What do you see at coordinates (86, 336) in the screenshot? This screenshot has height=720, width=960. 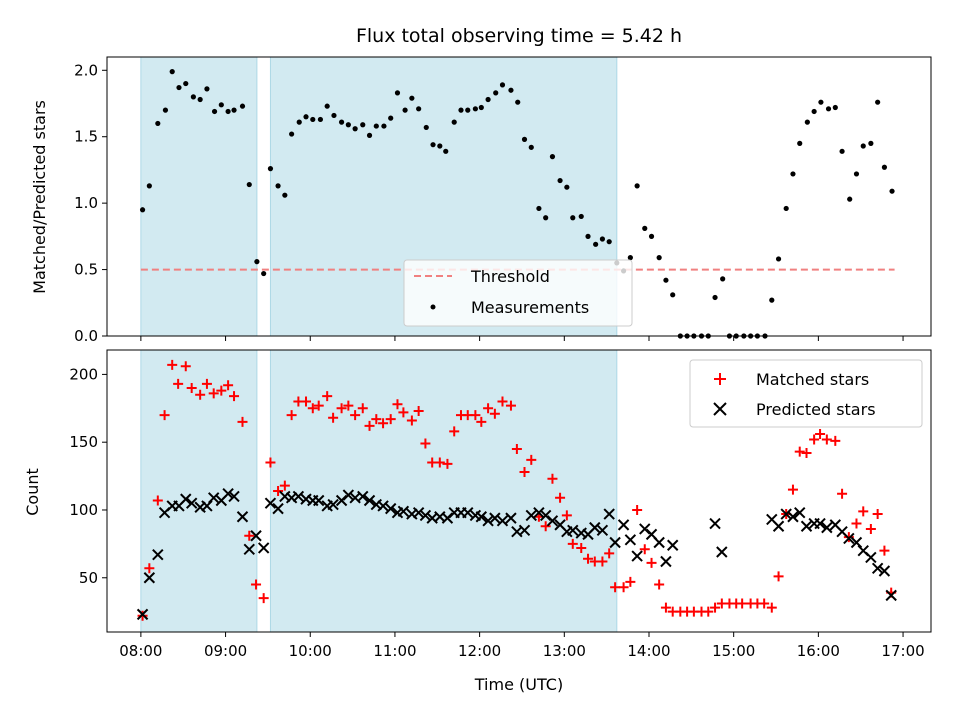 I see `top-y-tick-label: 0.0` at bounding box center [86, 336].